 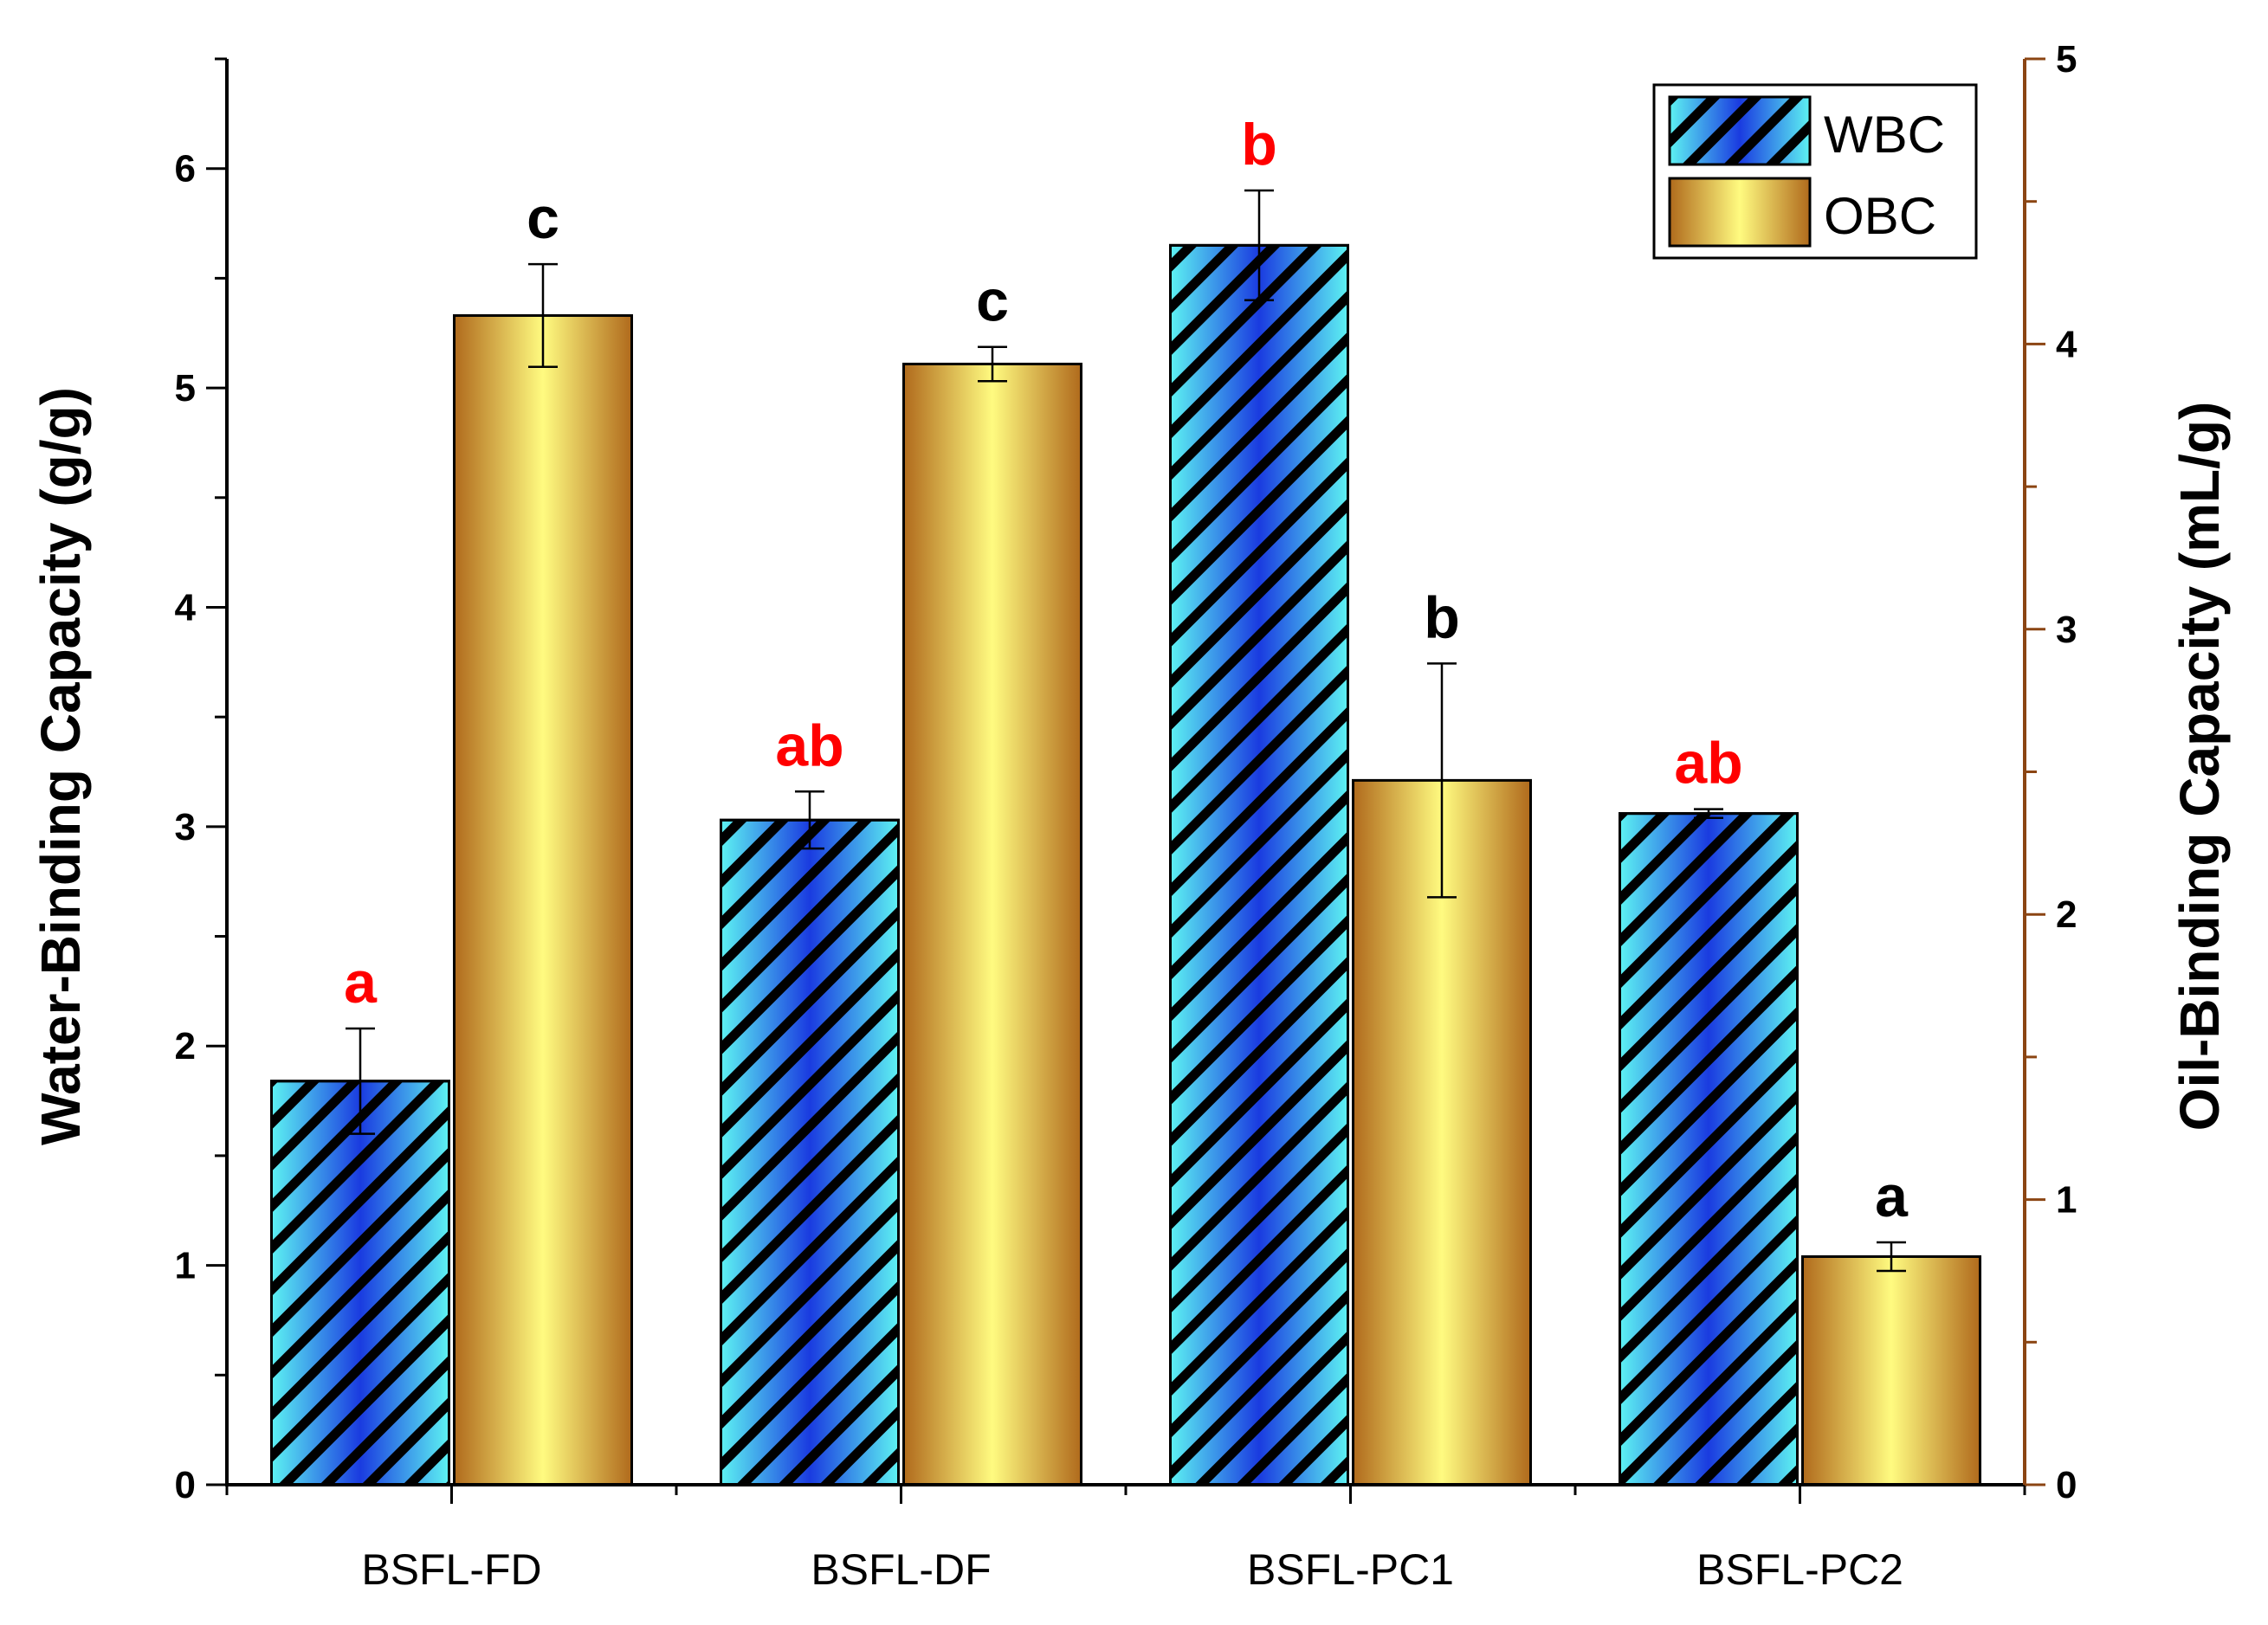 What do you see at coordinates (185, 1485) in the screenshot?
I see `y-tick-label: 0` at bounding box center [185, 1485].